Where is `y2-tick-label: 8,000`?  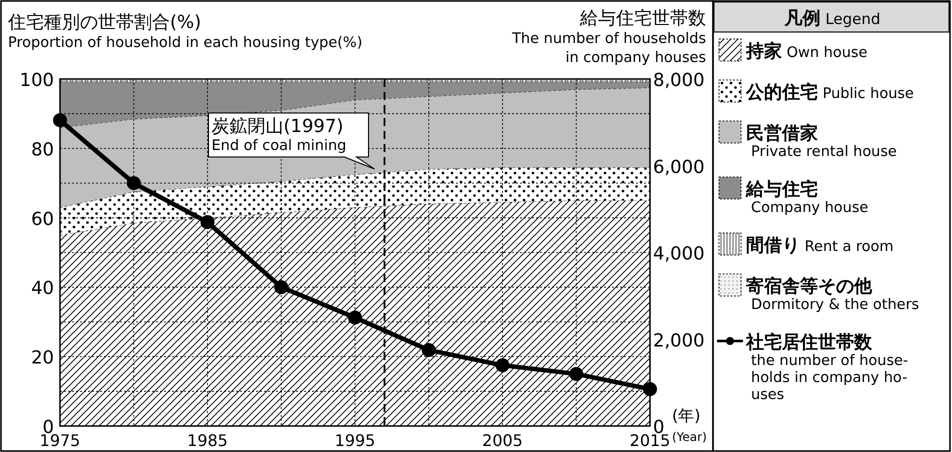 y2-tick-label: 8,000 is located at coordinates (679, 80).